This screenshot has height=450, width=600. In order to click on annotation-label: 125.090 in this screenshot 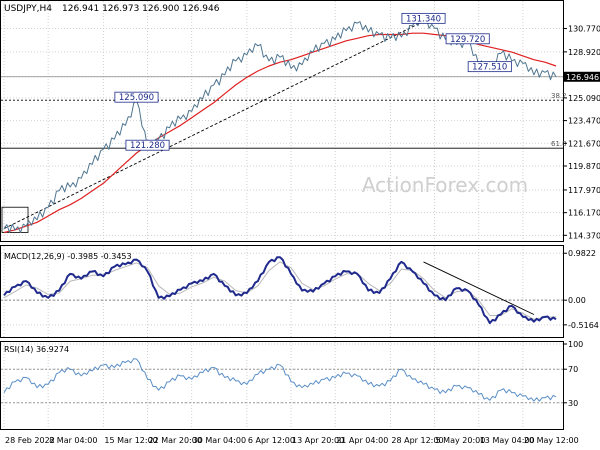, I will do `click(136, 98)`.